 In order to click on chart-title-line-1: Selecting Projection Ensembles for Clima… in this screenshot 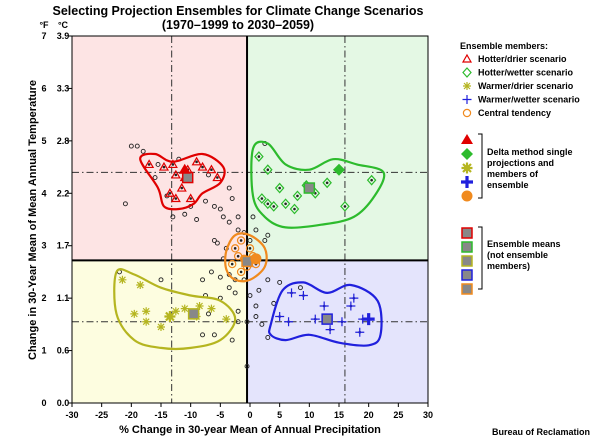, I will do `click(238, 11)`.